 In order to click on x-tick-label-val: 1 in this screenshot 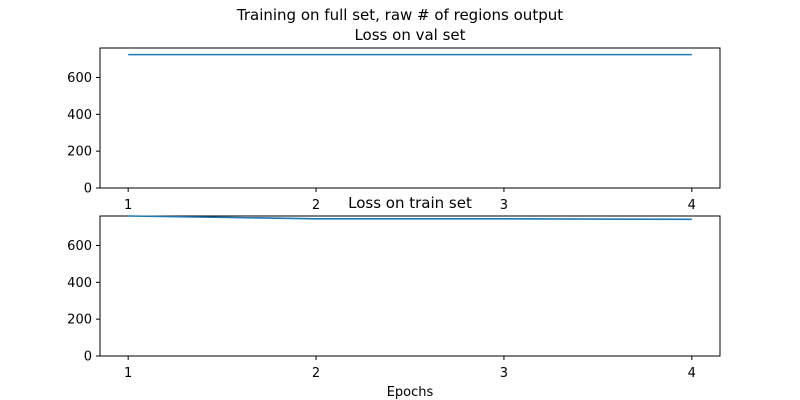, I will do `click(128, 205)`.